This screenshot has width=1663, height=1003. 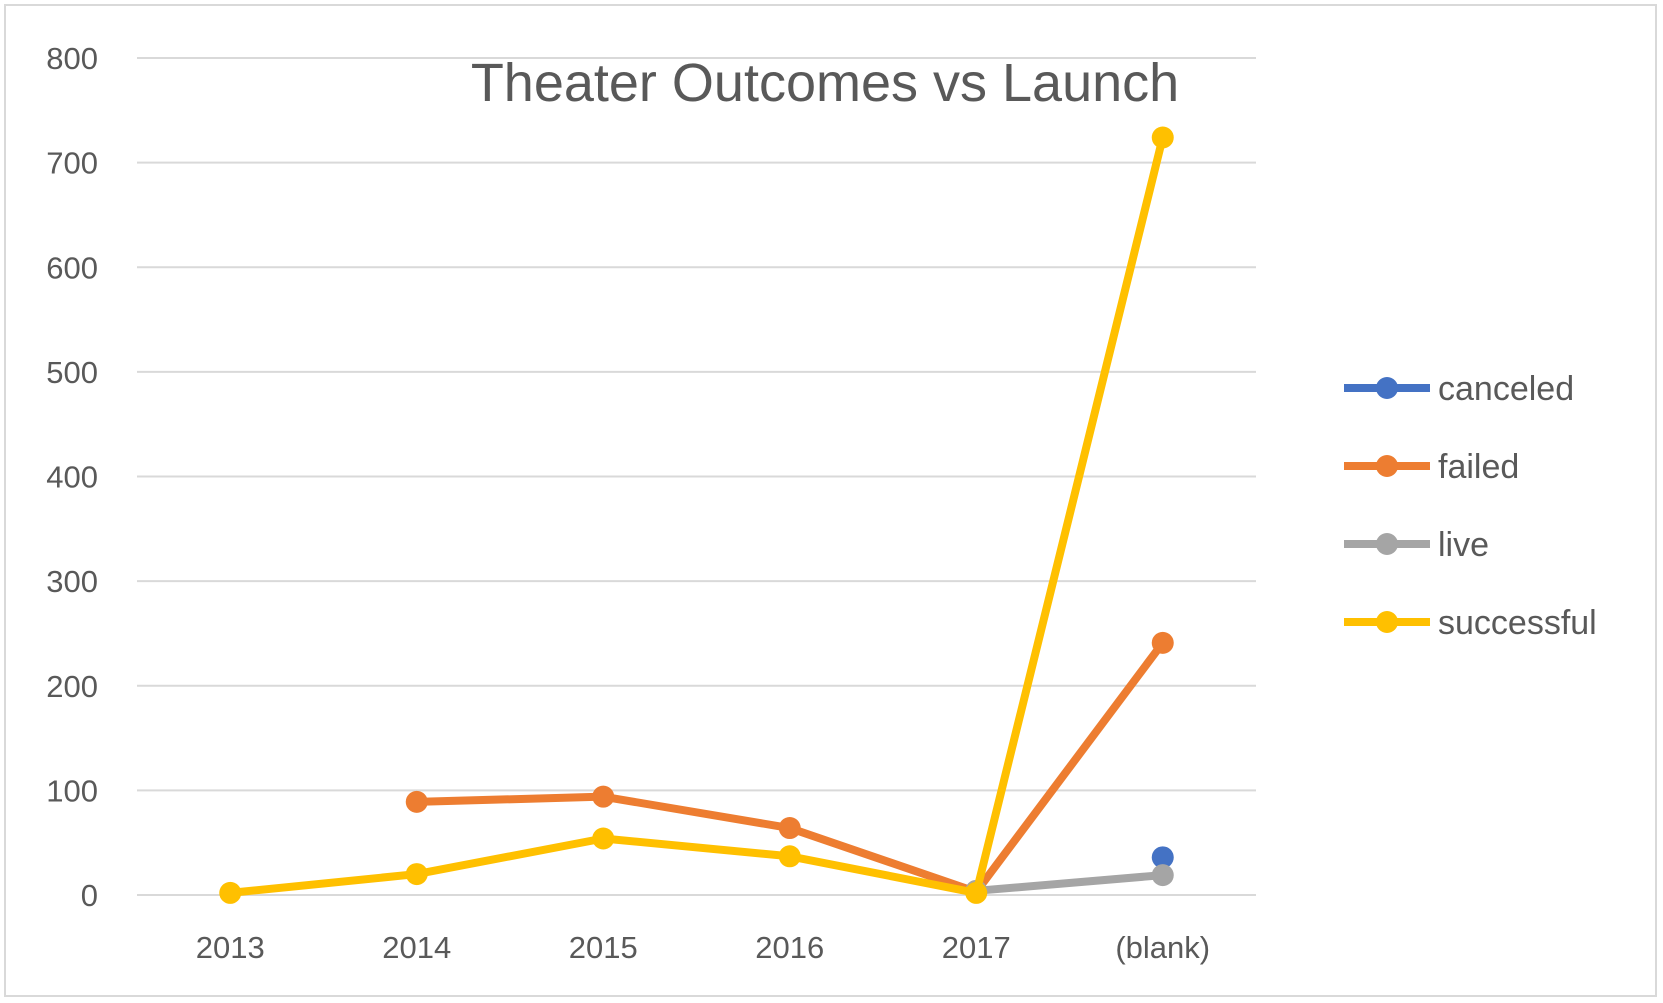 What do you see at coordinates (789, 947) in the screenshot?
I see `x-tick-label: 2016` at bounding box center [789, 947].